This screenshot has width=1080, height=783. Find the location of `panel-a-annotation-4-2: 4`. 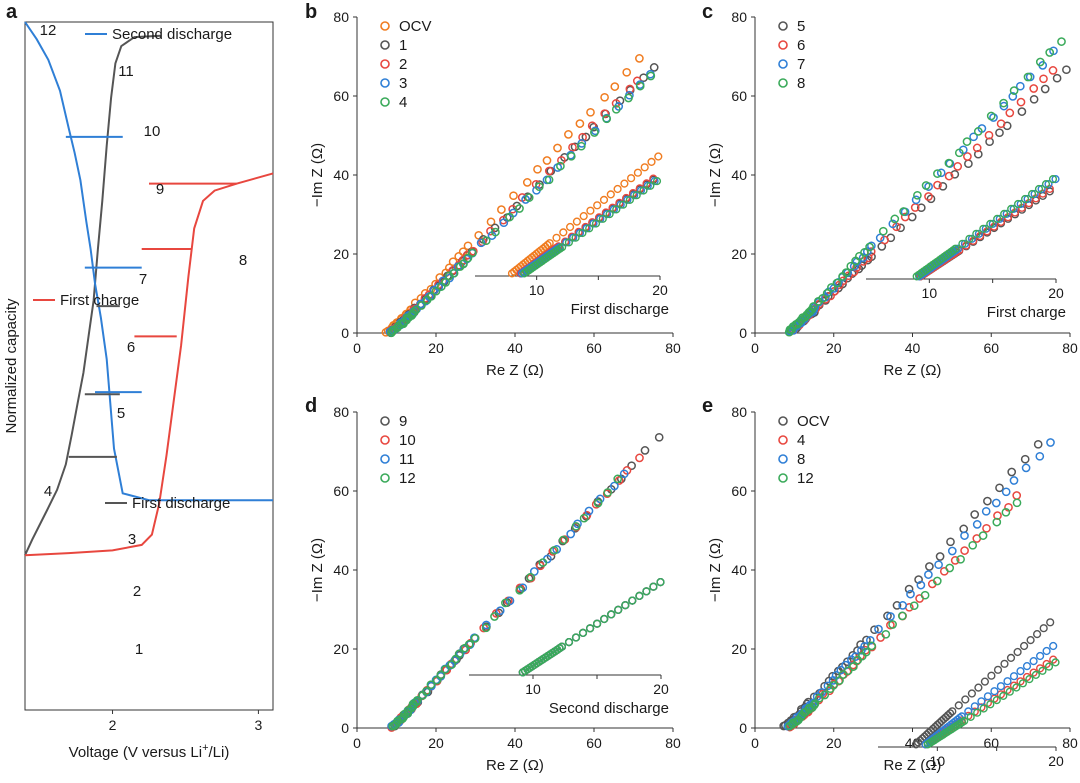

panel-a-annotation-4-2: 4 is located at coordinates (48, 491).